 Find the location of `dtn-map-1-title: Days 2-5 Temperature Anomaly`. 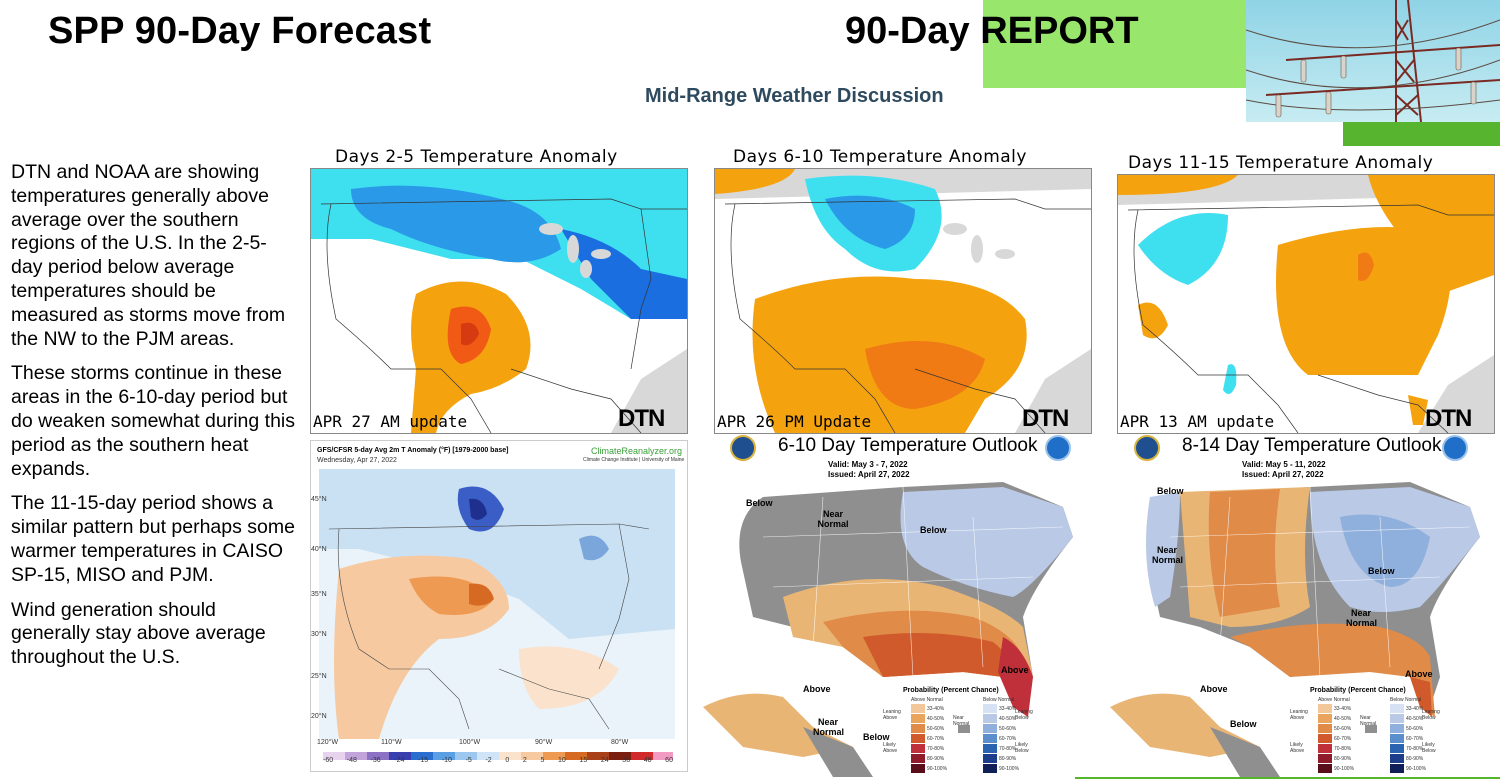

dtn-map-1-title: Days 2-5 Temperature Anomaly is located at coordinates (476, 157).